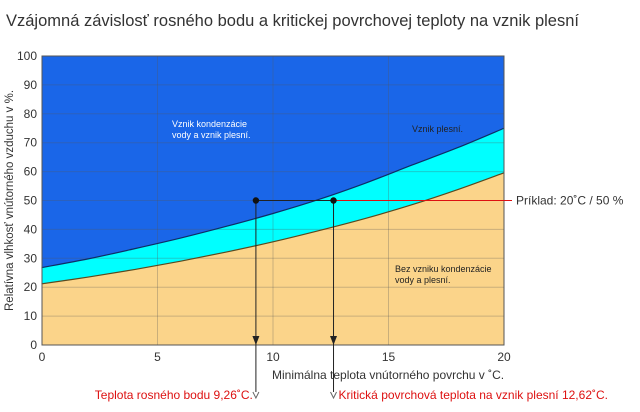 The width and height of the screenshot is (640, 412). Describe the element at coordinates (31, 258) in the screenshot. I see `y-tick-label: 30` at that location.